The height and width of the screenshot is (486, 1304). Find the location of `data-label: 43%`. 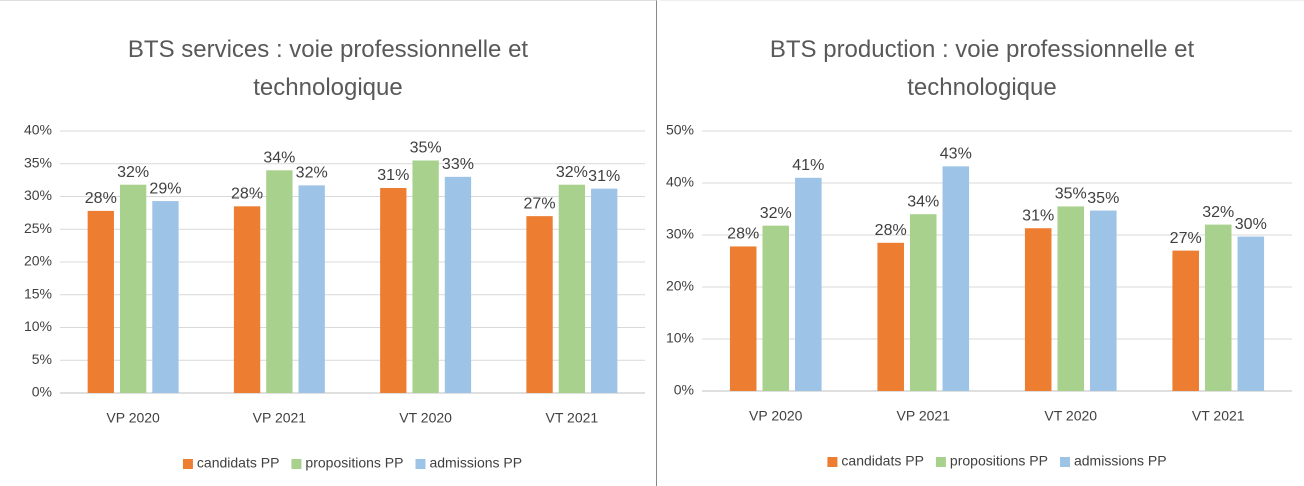

data-label: 43% is located at coordinates (956, 154).